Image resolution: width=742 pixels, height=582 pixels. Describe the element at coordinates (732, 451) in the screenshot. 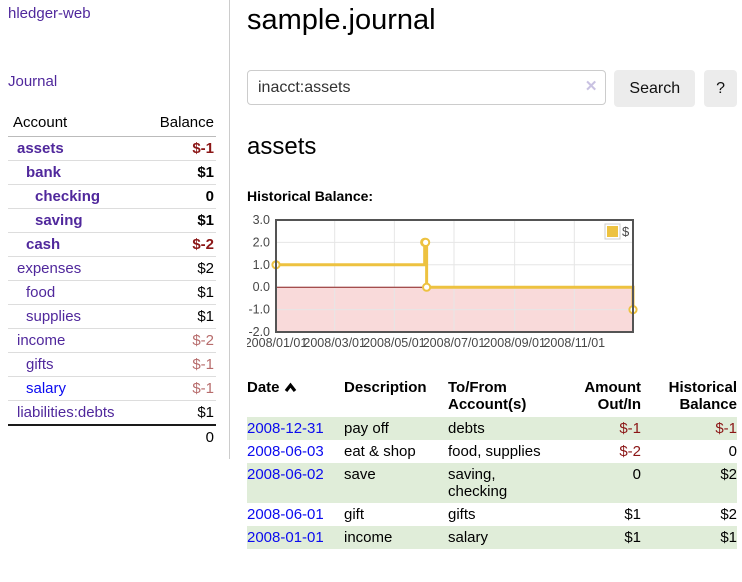

I see `transaction-balance: 0` at that location.